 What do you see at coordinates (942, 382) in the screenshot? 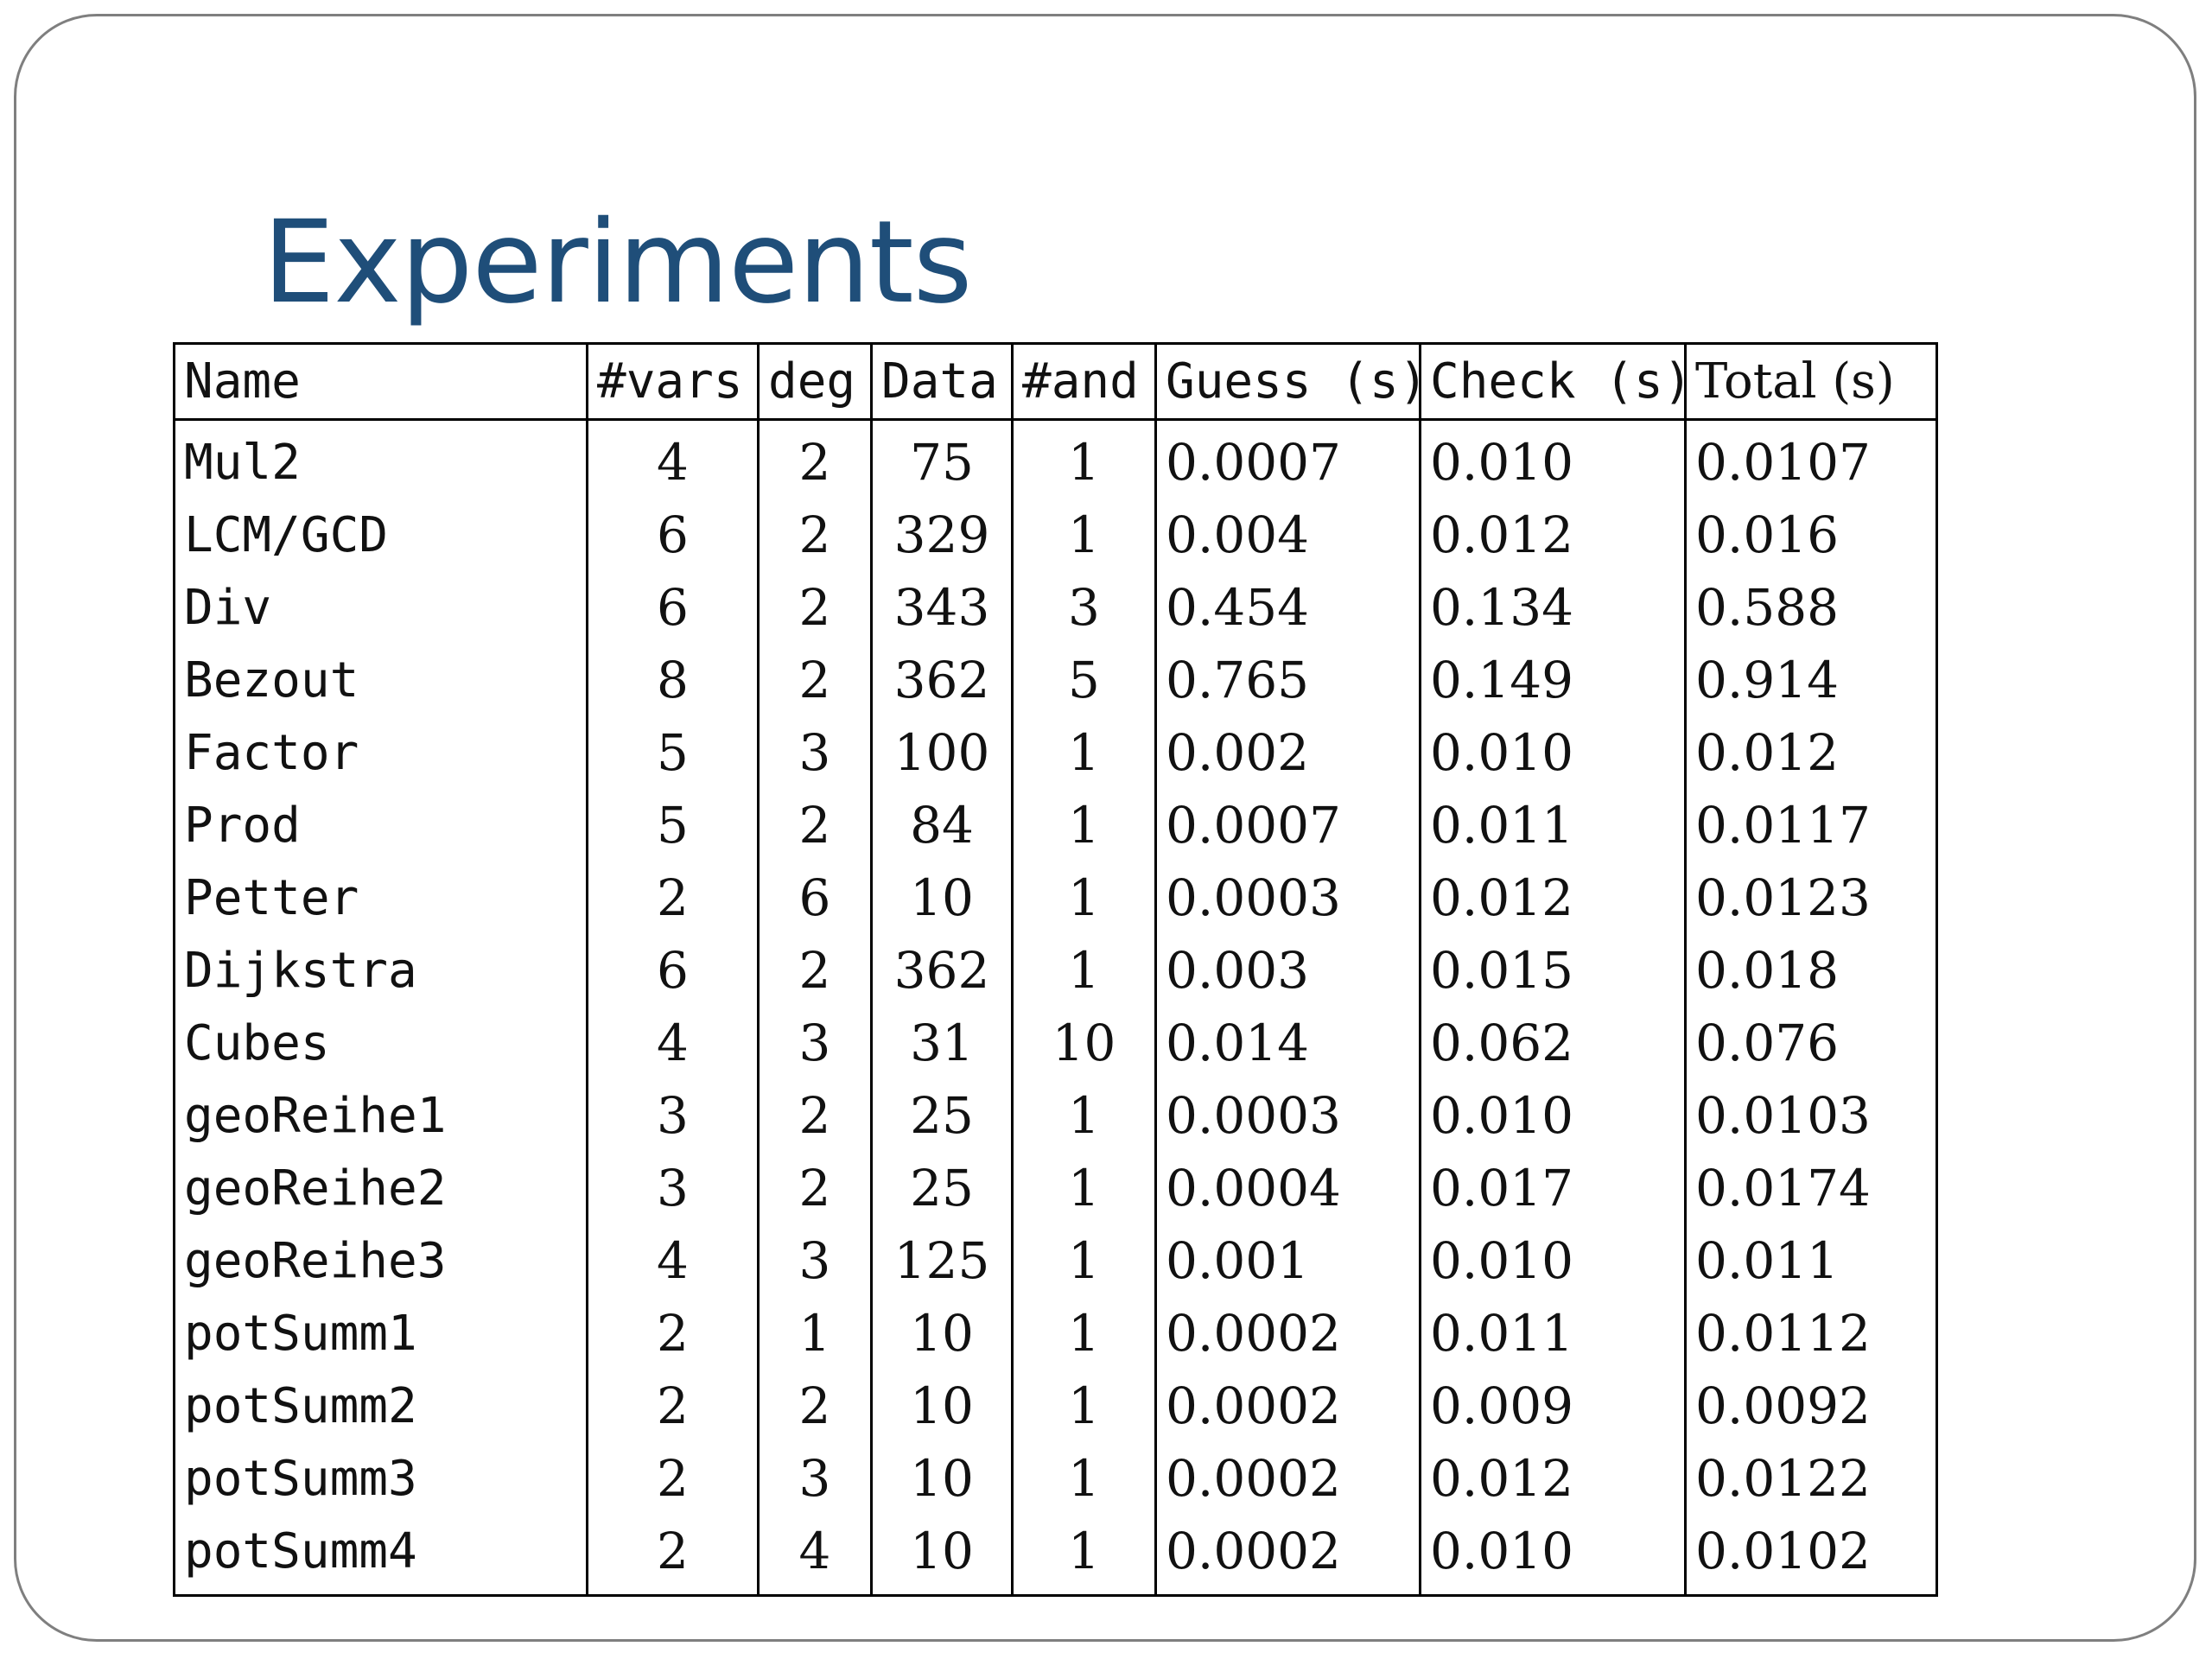
I see `header-data: Data` at bounding box center [942, 382].